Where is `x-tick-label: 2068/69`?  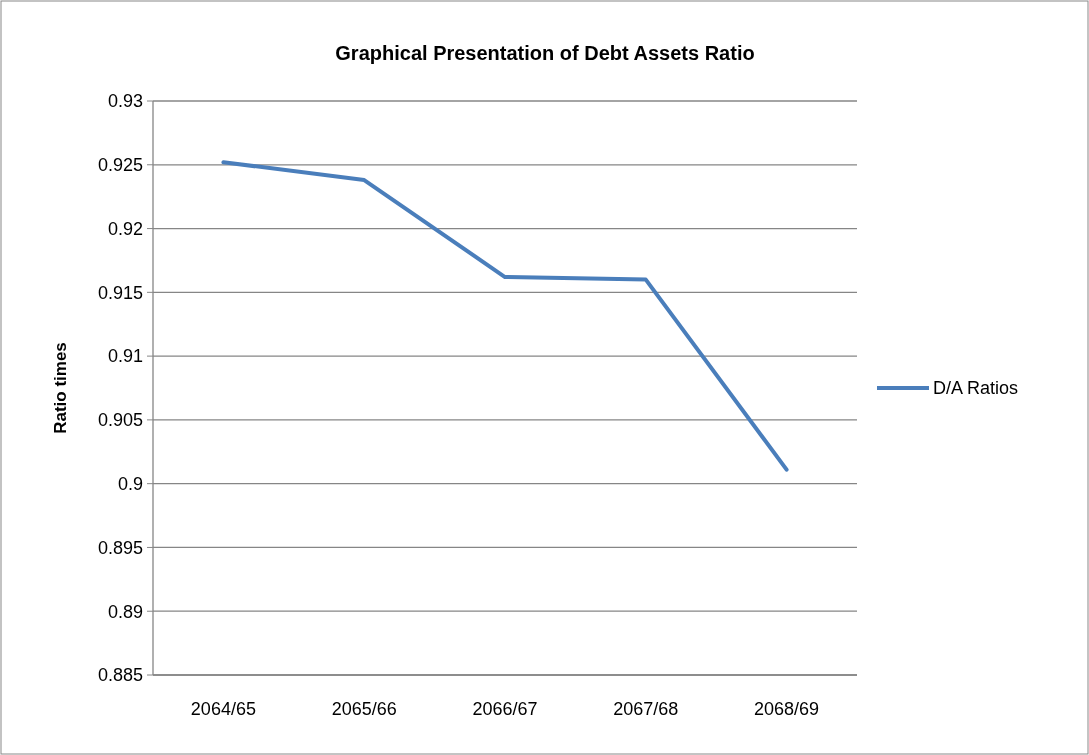
x-tick-label: 2068/69 is located at coordinates (787, 709).